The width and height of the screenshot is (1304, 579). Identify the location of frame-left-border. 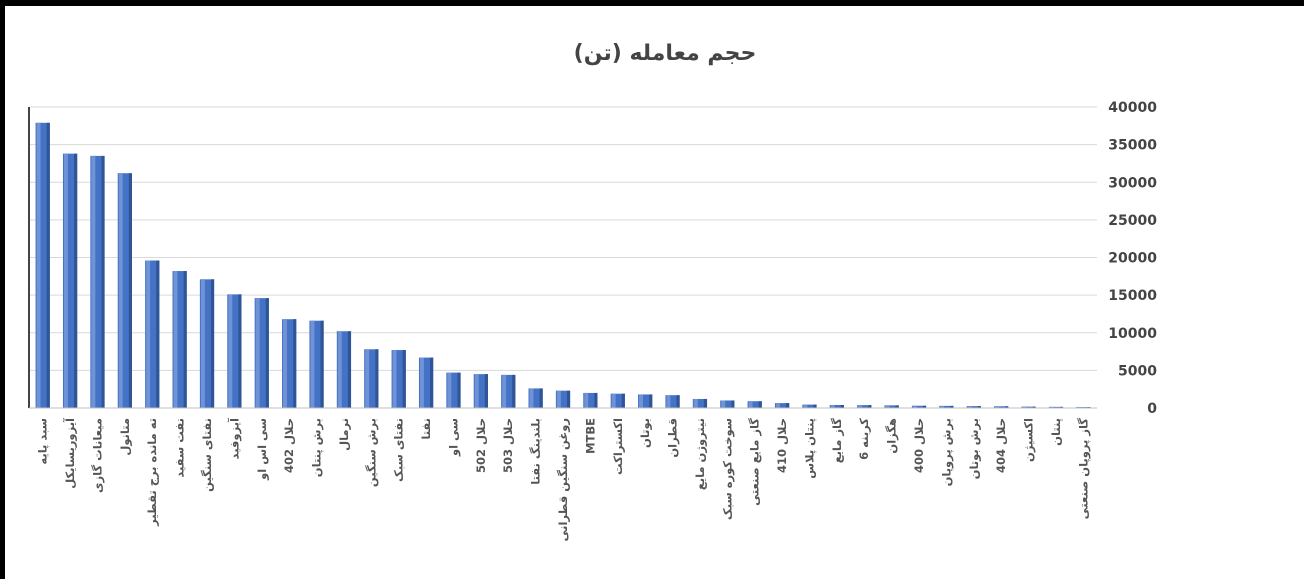
(2, 289).